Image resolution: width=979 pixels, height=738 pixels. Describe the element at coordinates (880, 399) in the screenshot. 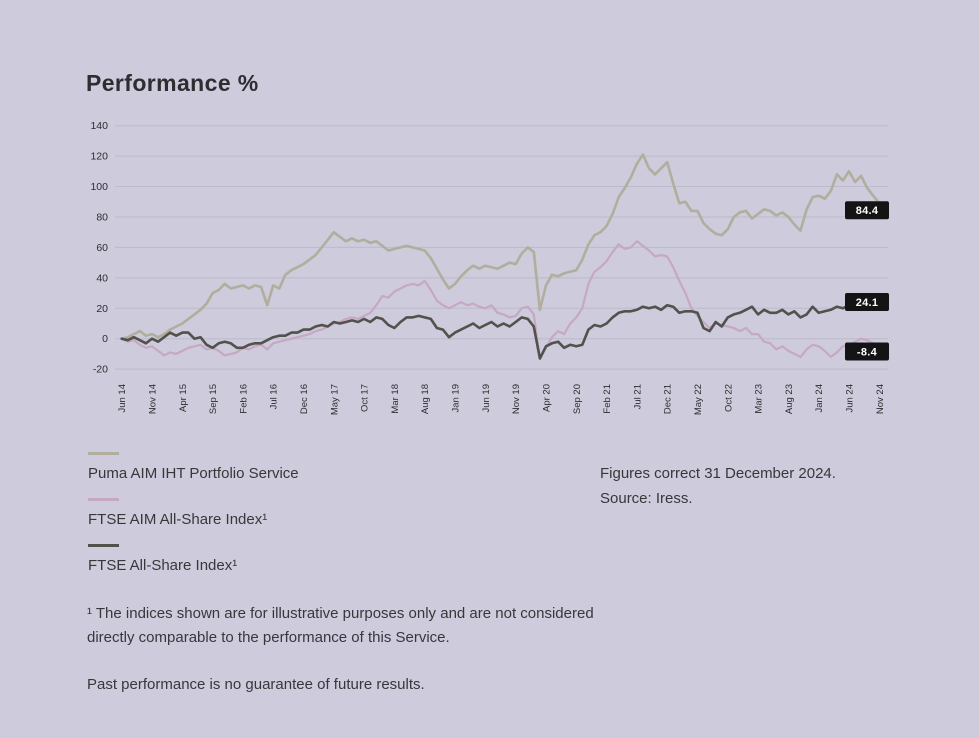

I see `x-tick-label: Nov 24` at that location.